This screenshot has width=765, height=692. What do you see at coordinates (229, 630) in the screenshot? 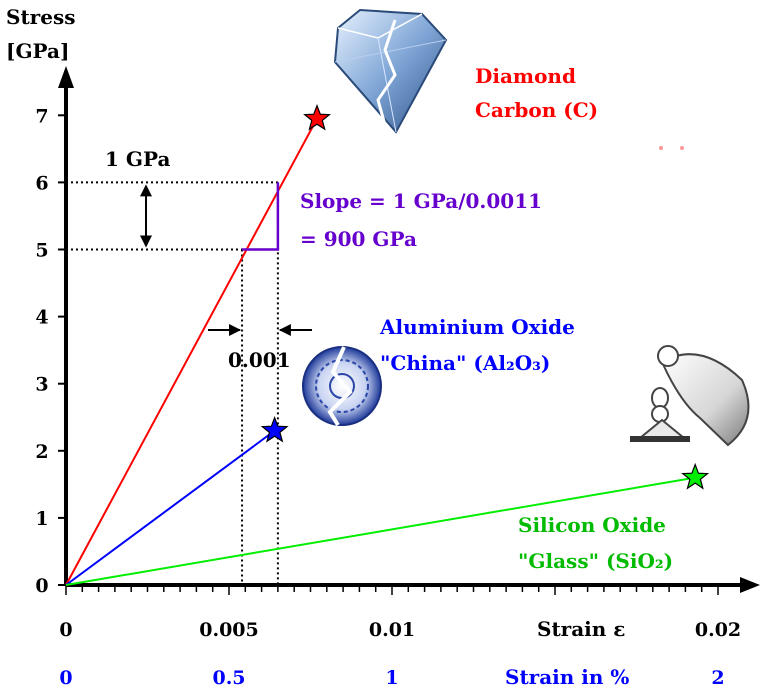
I see `x-tick-label: 0.005` at bounding box center [229, 630].